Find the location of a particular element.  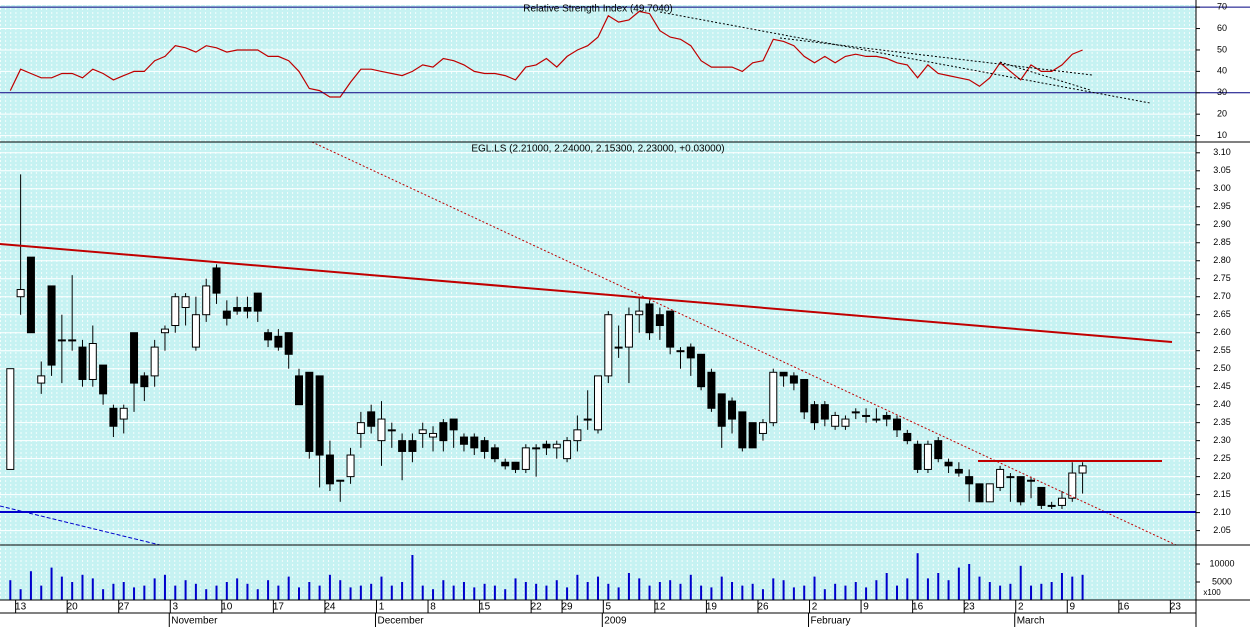

y-tick-label: 60 is located at coordinates (1222, 28).